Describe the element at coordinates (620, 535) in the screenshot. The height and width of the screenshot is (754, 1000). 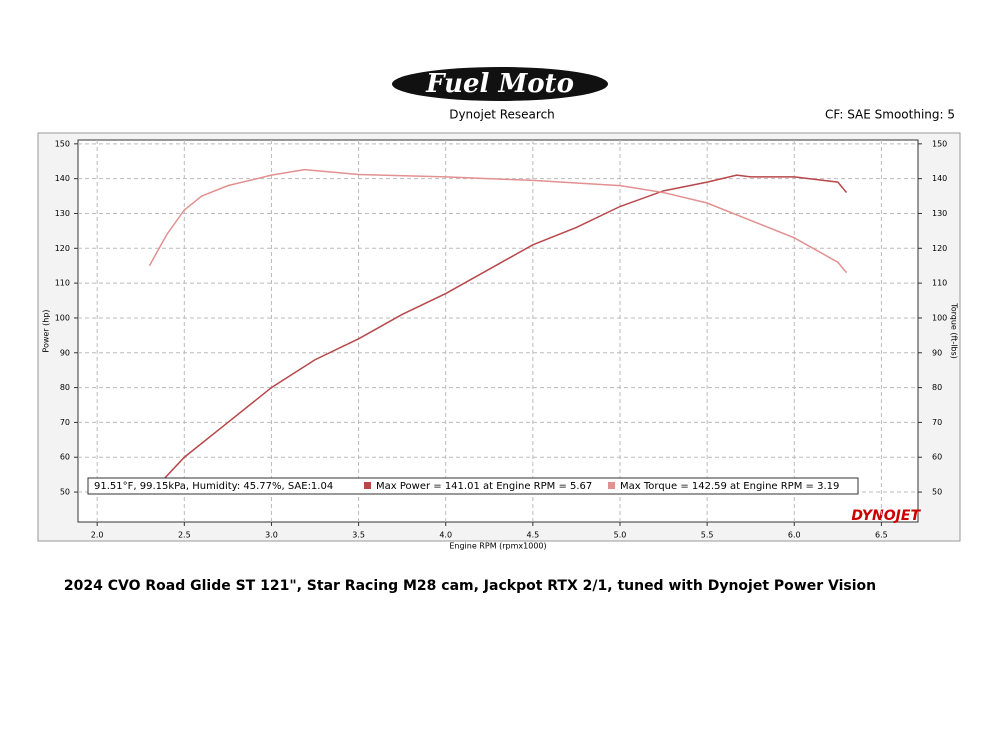
I see `x-tick-label: 5.0` at that location.